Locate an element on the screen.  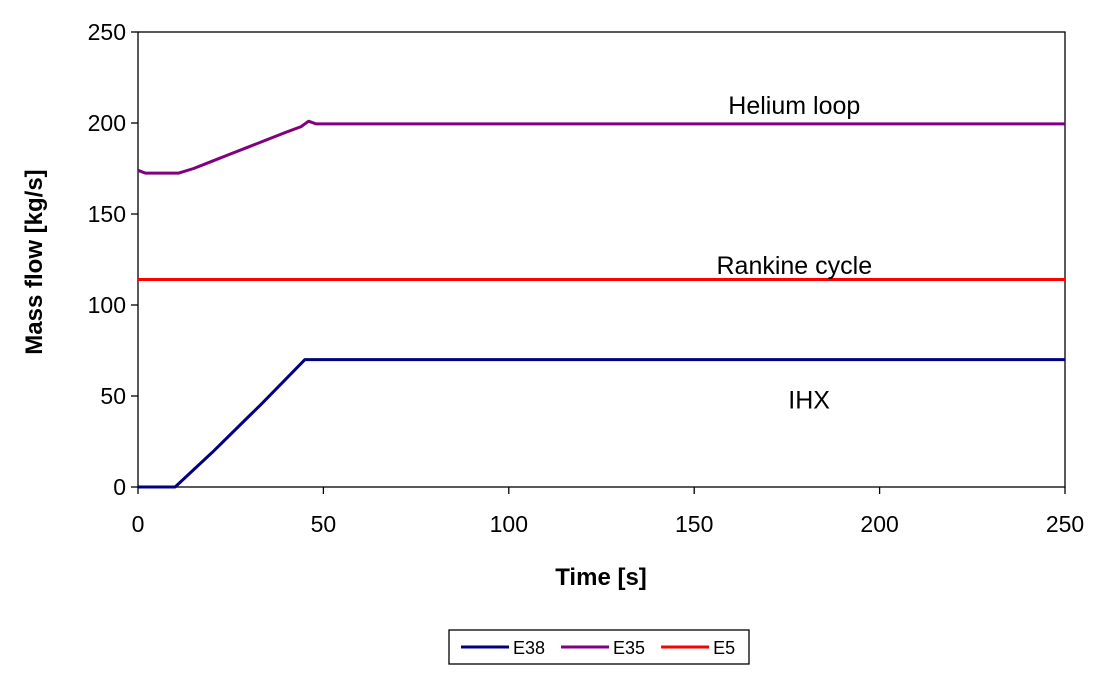
x-tick-label: 150 is located at coordinates (694, 524).